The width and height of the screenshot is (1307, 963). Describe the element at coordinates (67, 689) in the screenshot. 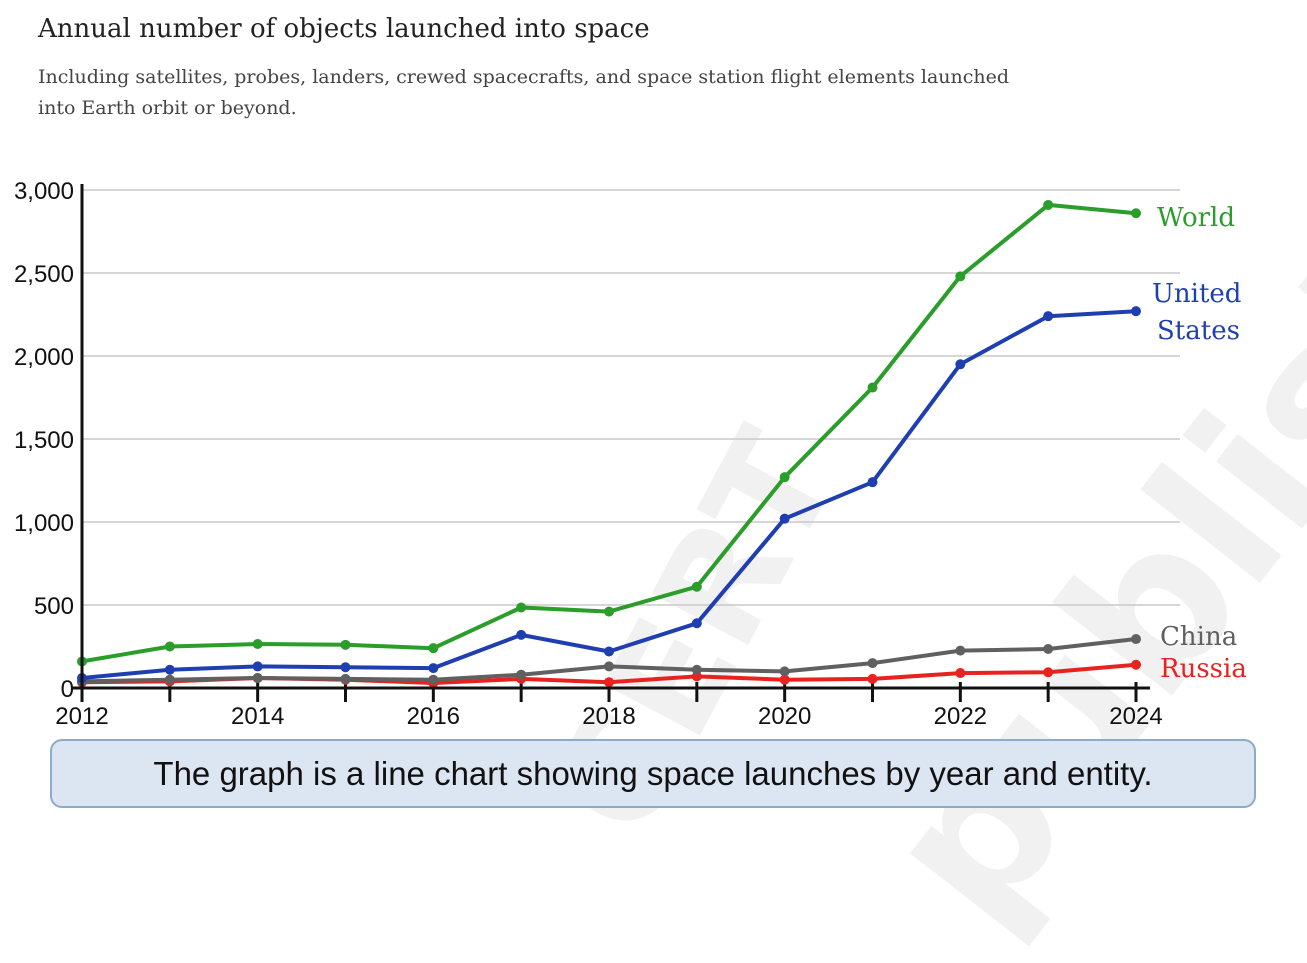

I see `y-tick-label: 0` at that location.